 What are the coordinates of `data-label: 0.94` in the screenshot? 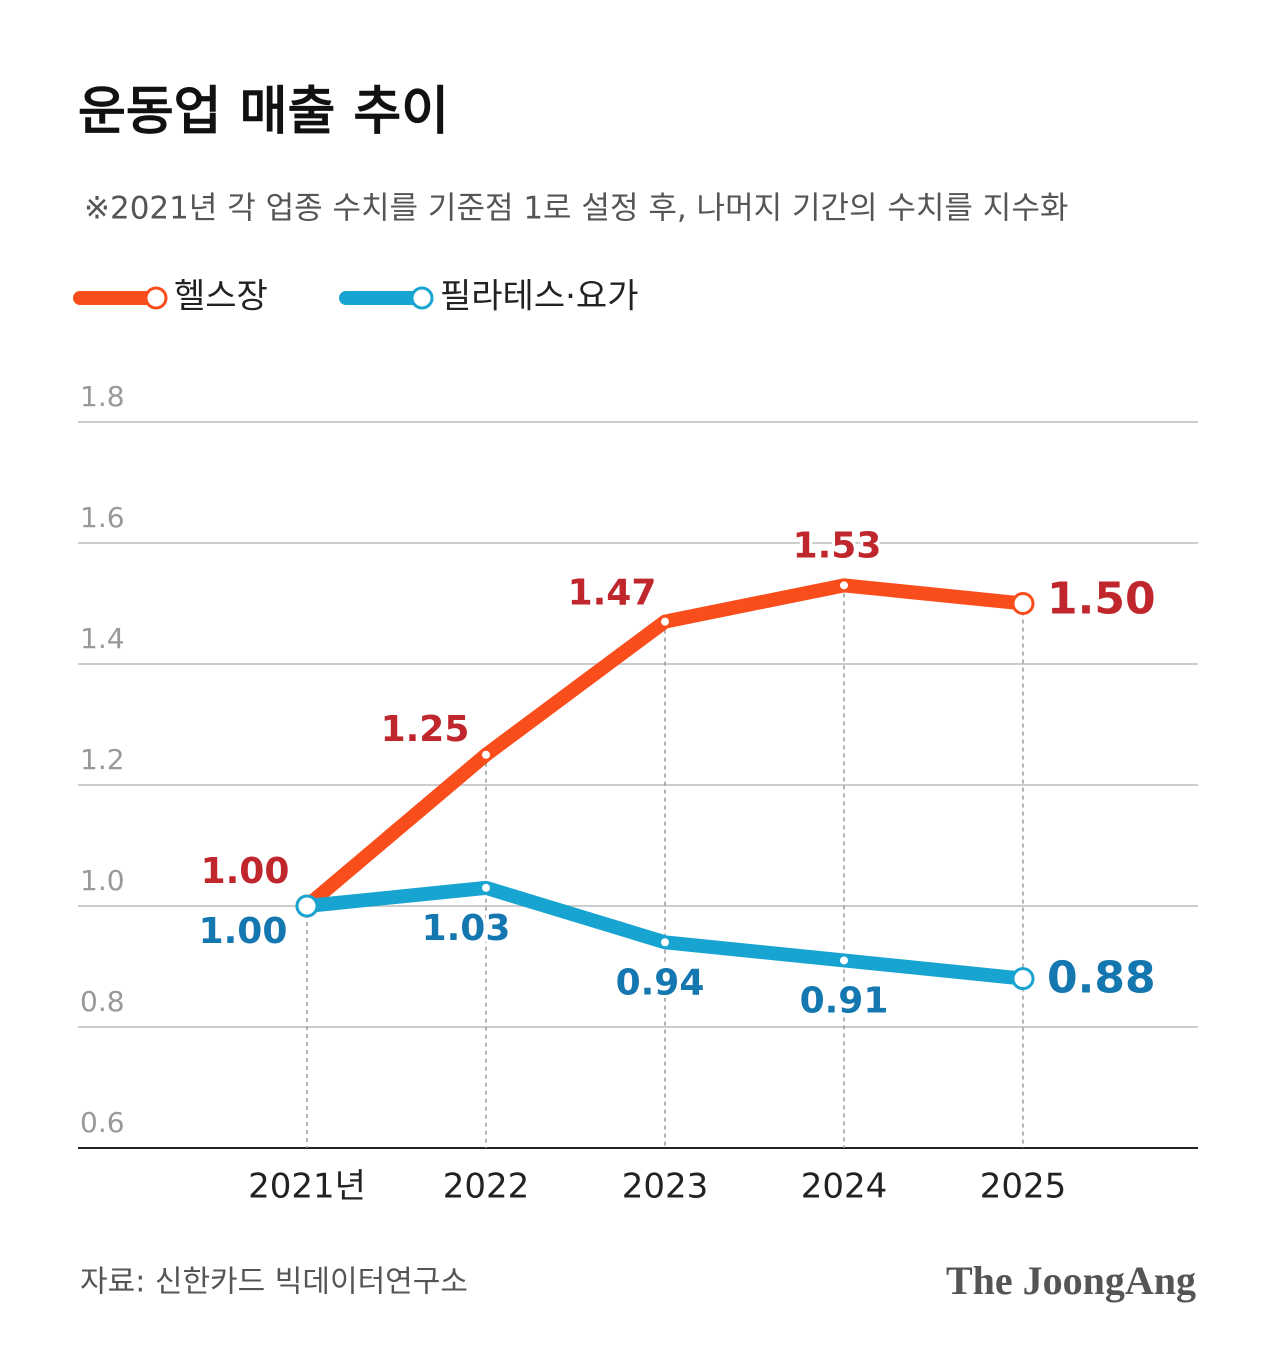 It's located at (660, 982).